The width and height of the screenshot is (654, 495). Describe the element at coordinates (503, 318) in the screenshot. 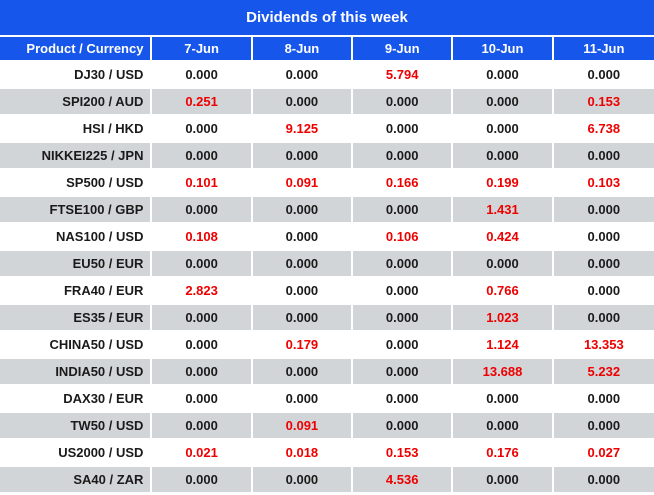

I see `dividend-value-cell: 1.023` at that location.